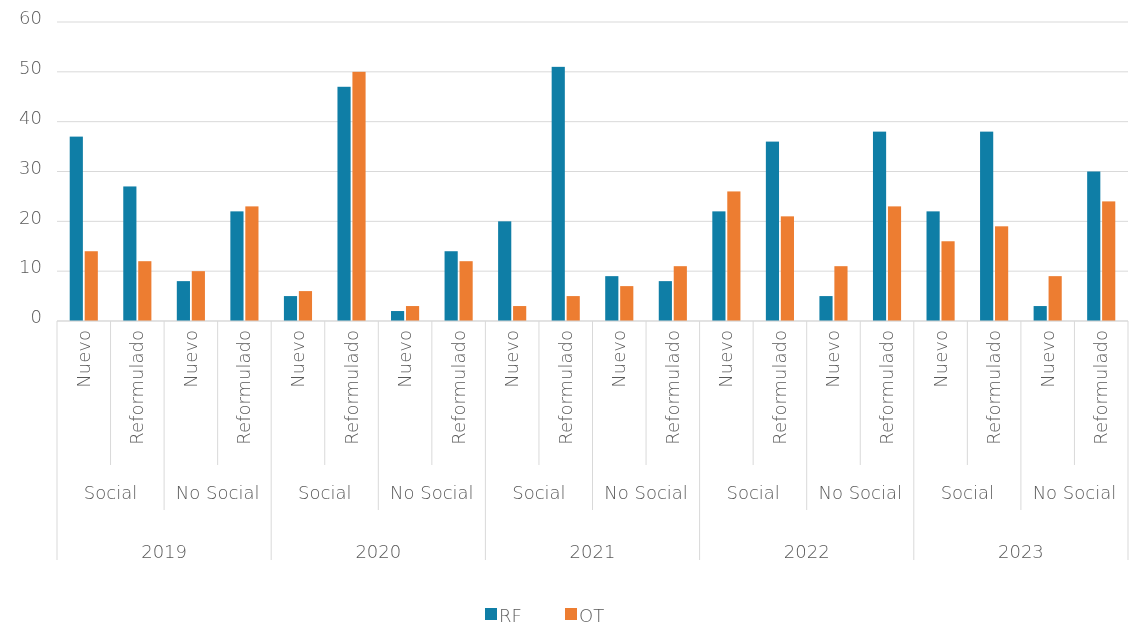 The image size is (1131, 626). I want to click on text: 2020, so click(378, 551).